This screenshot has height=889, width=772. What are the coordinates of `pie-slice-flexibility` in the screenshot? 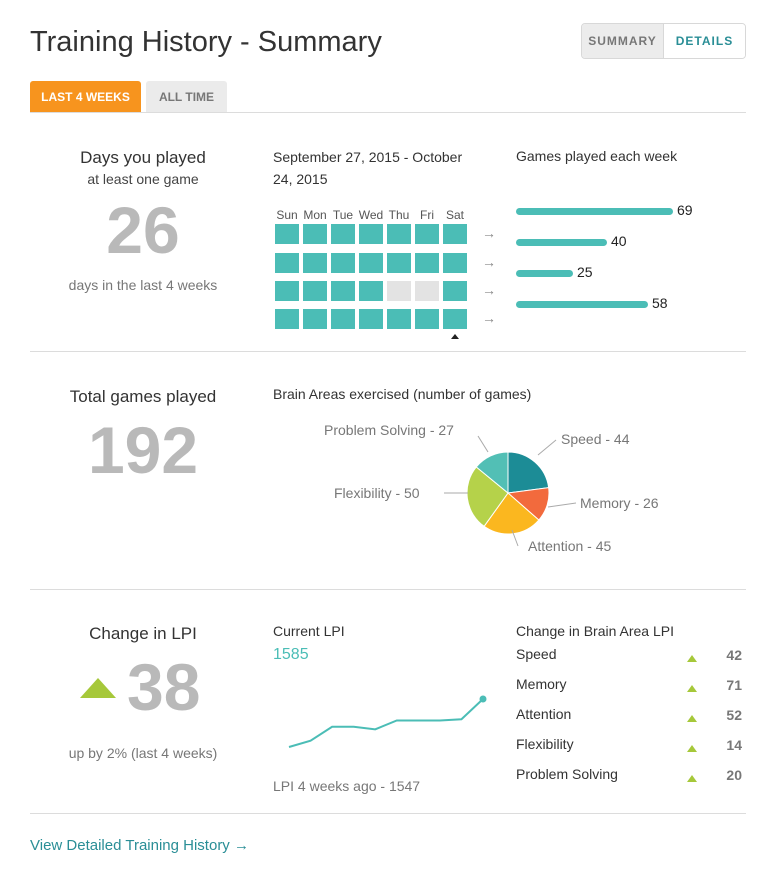 It's located at (487, 497).